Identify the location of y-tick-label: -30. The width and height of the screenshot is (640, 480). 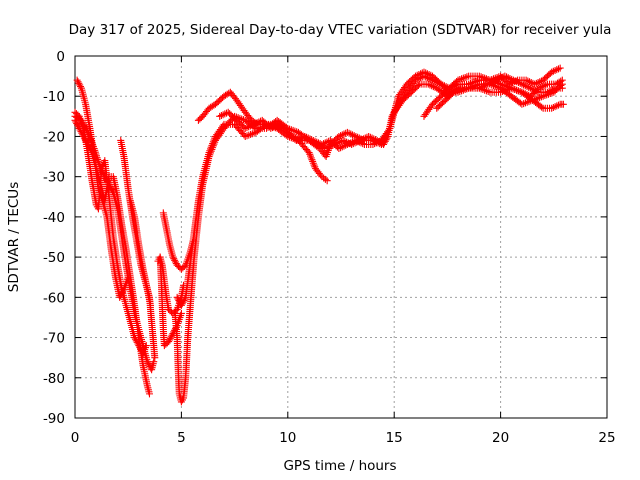
(54, 178).